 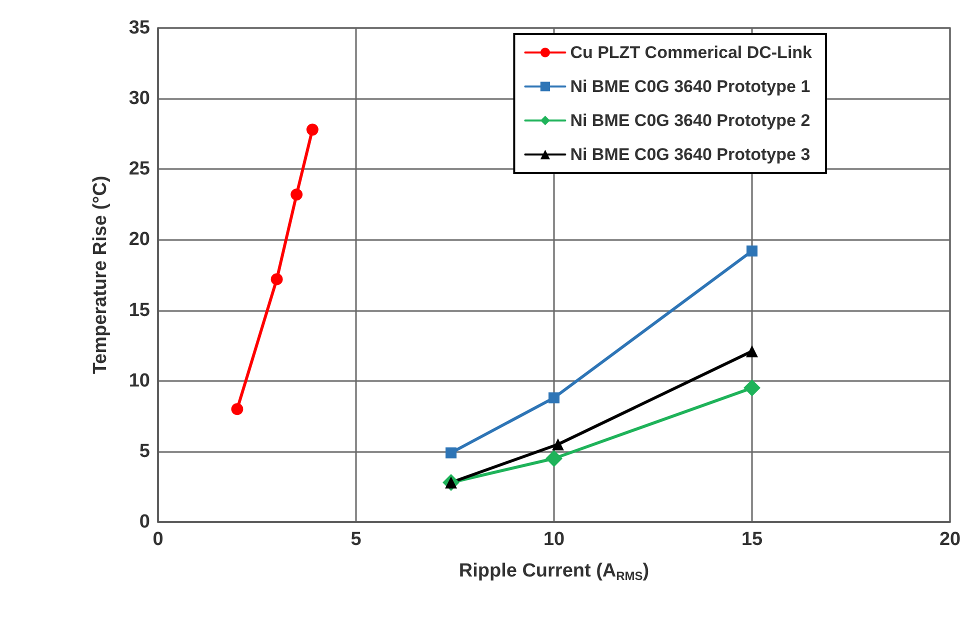 What do you see at coordinates (691, 52) in the screenshot?
I see `legend-label: Cu PLZT Commerical DC-Link` at bounding box center [691, 52].